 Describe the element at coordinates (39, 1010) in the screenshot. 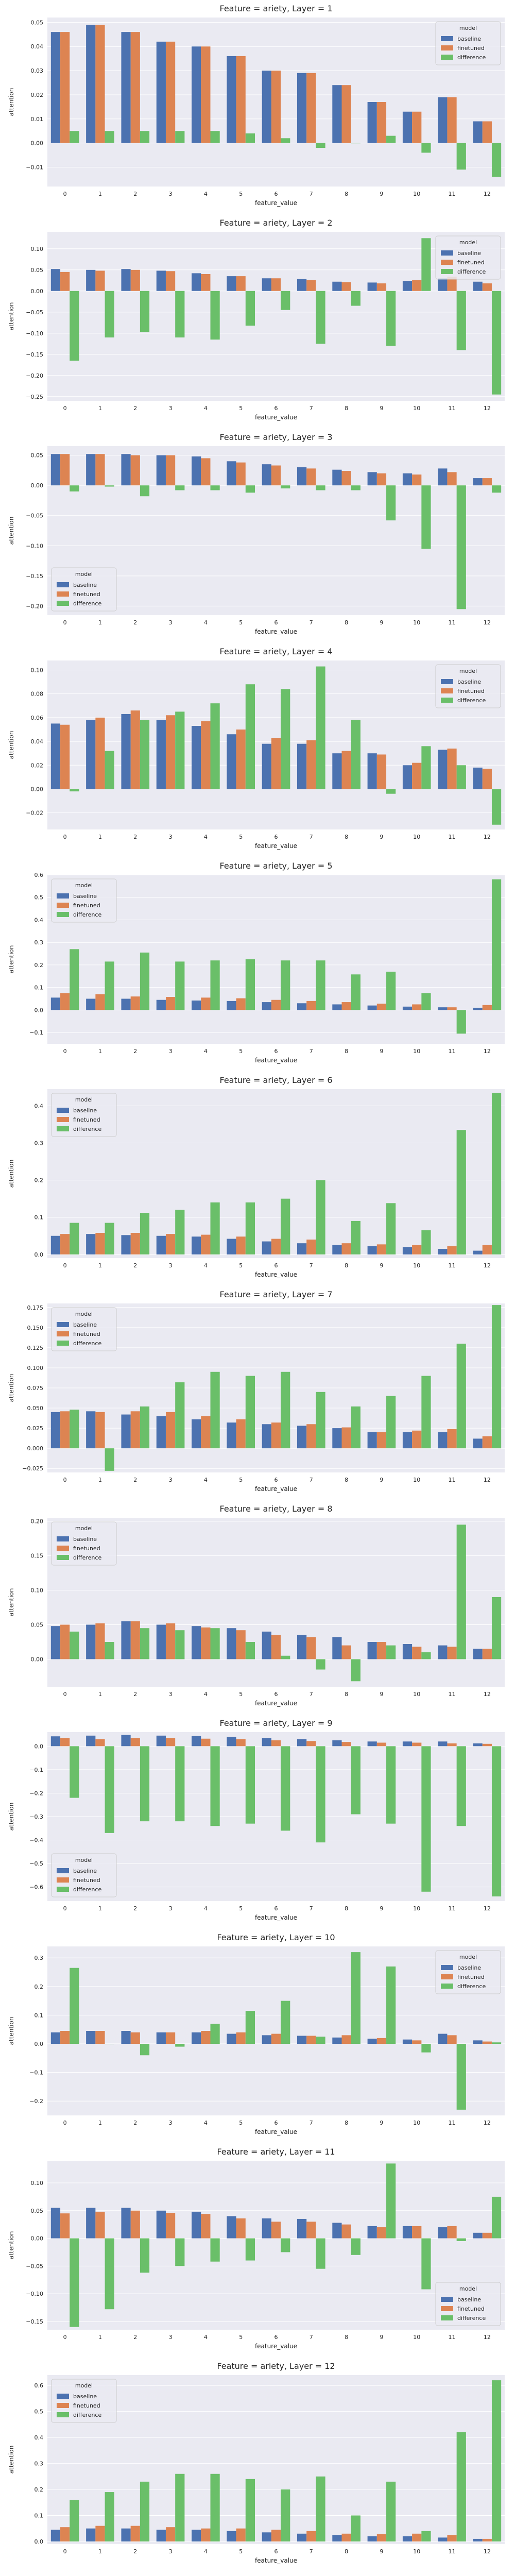

I see `y-tick-label: 0.0` at that location.